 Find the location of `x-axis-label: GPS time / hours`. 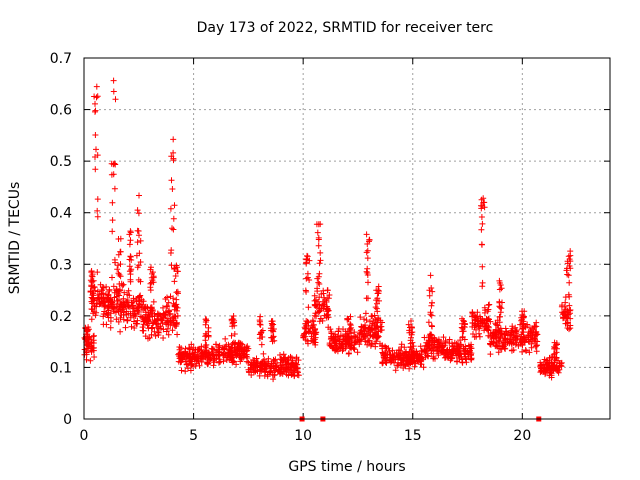

x-axis-label: GPS time / hours is located at coordinates (346, 467).